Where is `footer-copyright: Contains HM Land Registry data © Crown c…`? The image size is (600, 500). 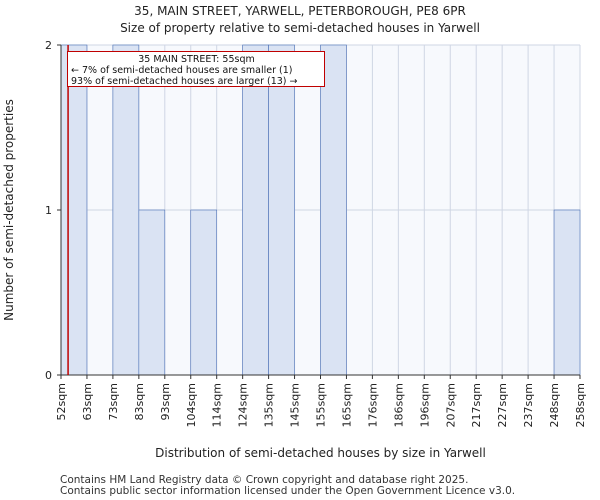
footer-copyright: Contains HM Land Registry data © Crown c… is located at coordinates (264, 480).